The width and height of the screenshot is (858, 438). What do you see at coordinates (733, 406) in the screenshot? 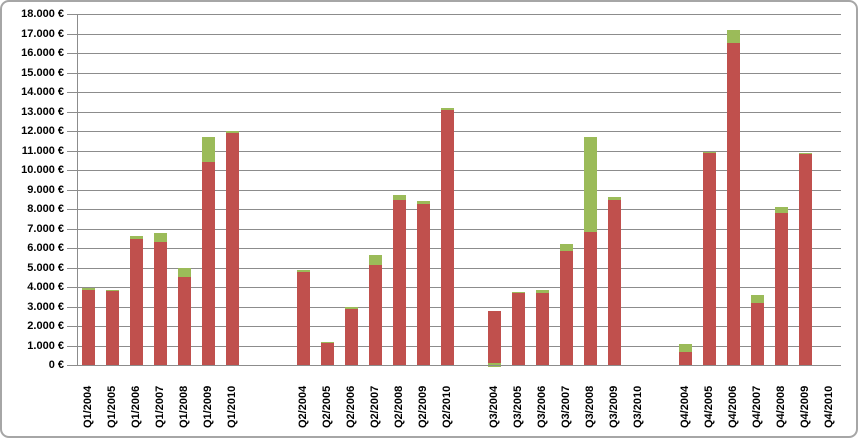
I see `x-axis-tick-label: Q4/2006` at bounding box center [733, 406].